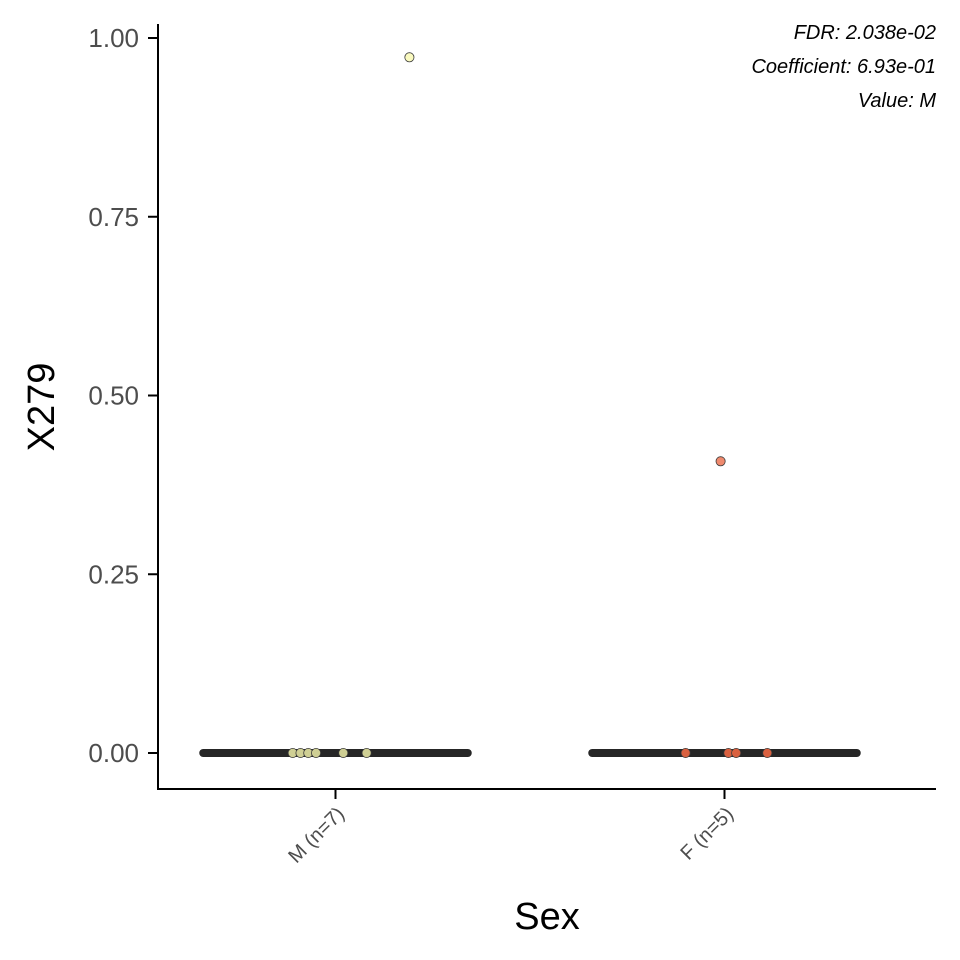 The width and height of the screenshot is (960, 960). Describe the element at coordinates (546, 917) in the screenshot. I see `x-axis-title: Sex` at that location.